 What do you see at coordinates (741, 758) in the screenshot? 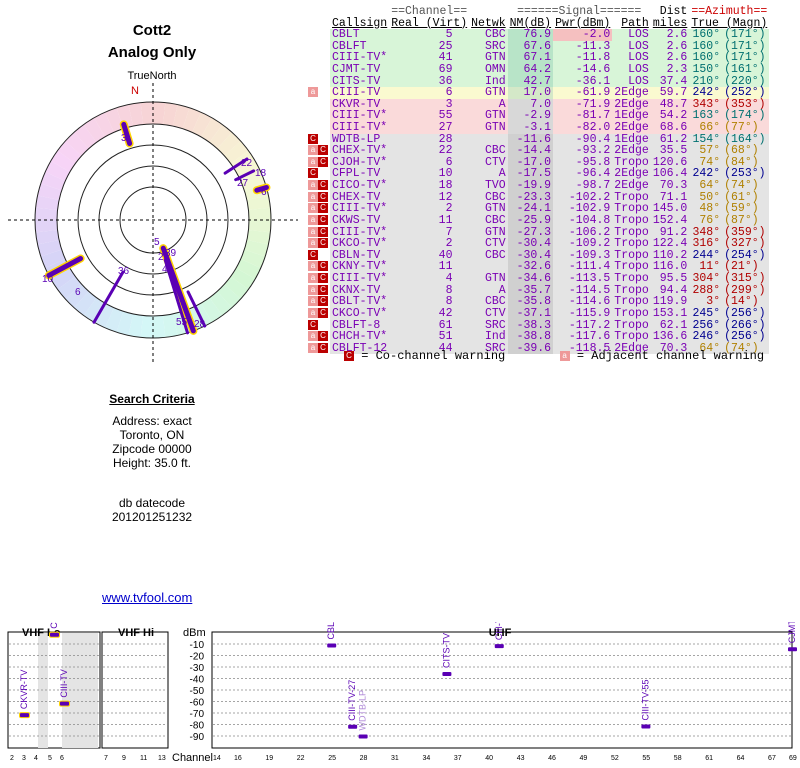
I see `channel-tick: 64` at bounding box center [741, 758].